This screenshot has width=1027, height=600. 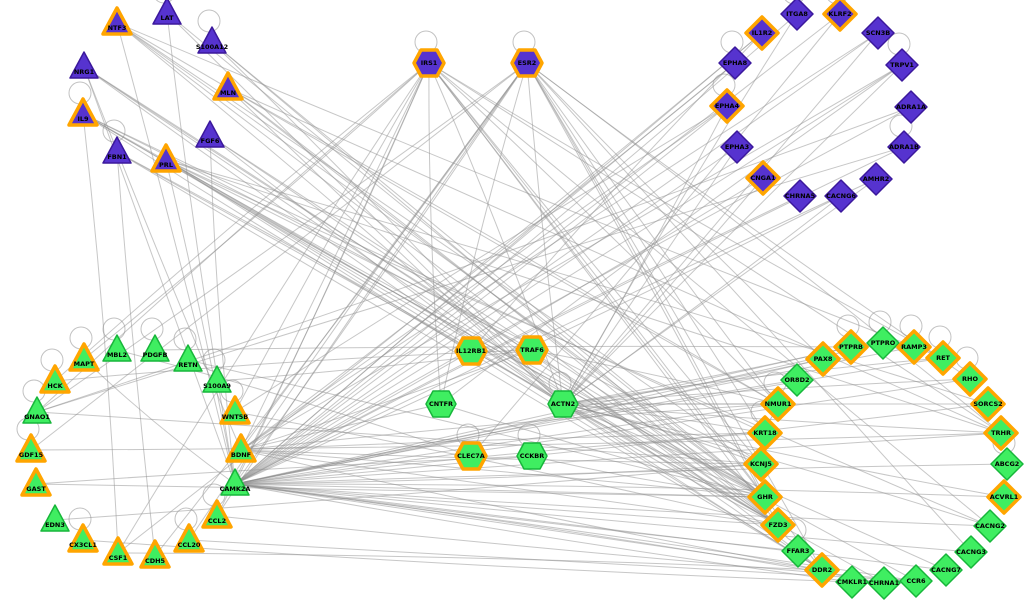 What do you see at coordinates (435, 233) in the screenshot?
I see `edge-IRS1-CNTFR` at bounding box center [435, 233].